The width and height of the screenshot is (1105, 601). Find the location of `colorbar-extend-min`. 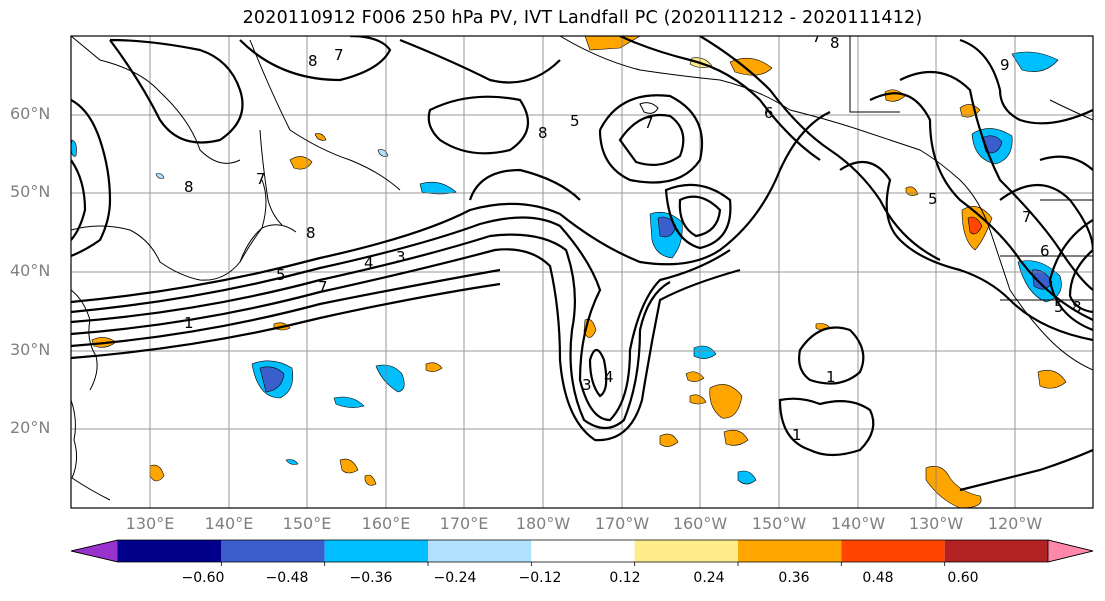

colorbar-extend-min is located at coordinates (94, 551).